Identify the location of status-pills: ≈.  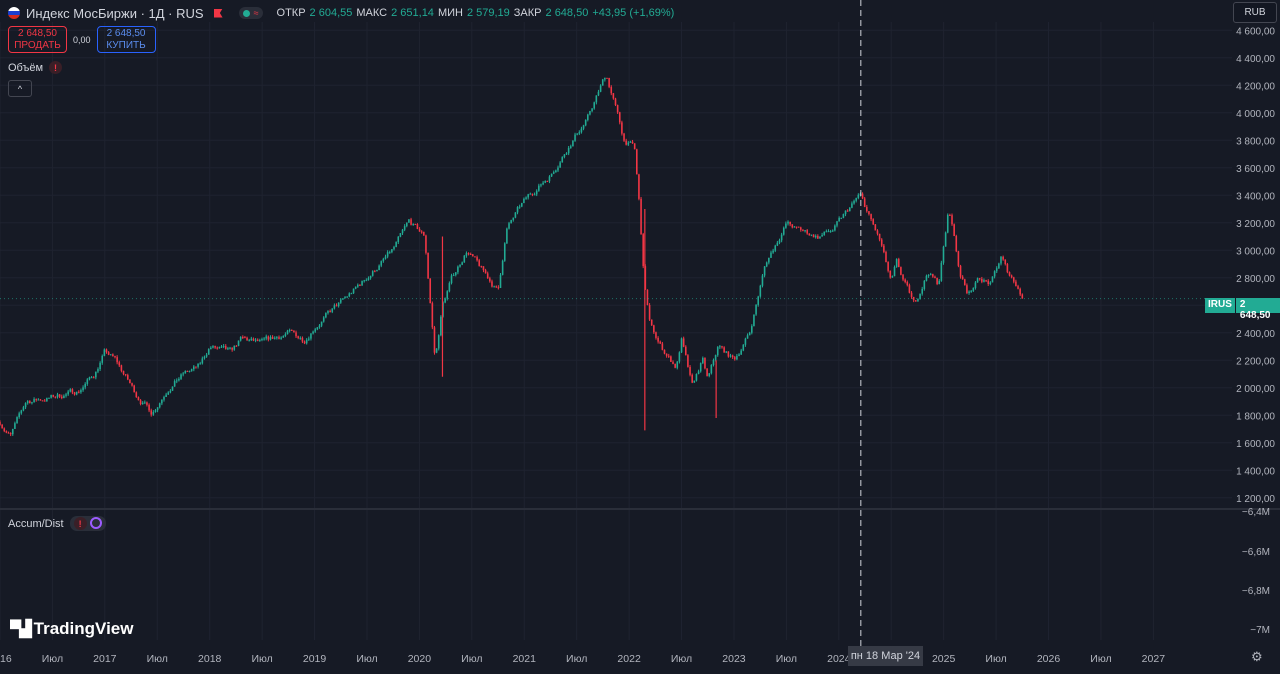
(250, 13).